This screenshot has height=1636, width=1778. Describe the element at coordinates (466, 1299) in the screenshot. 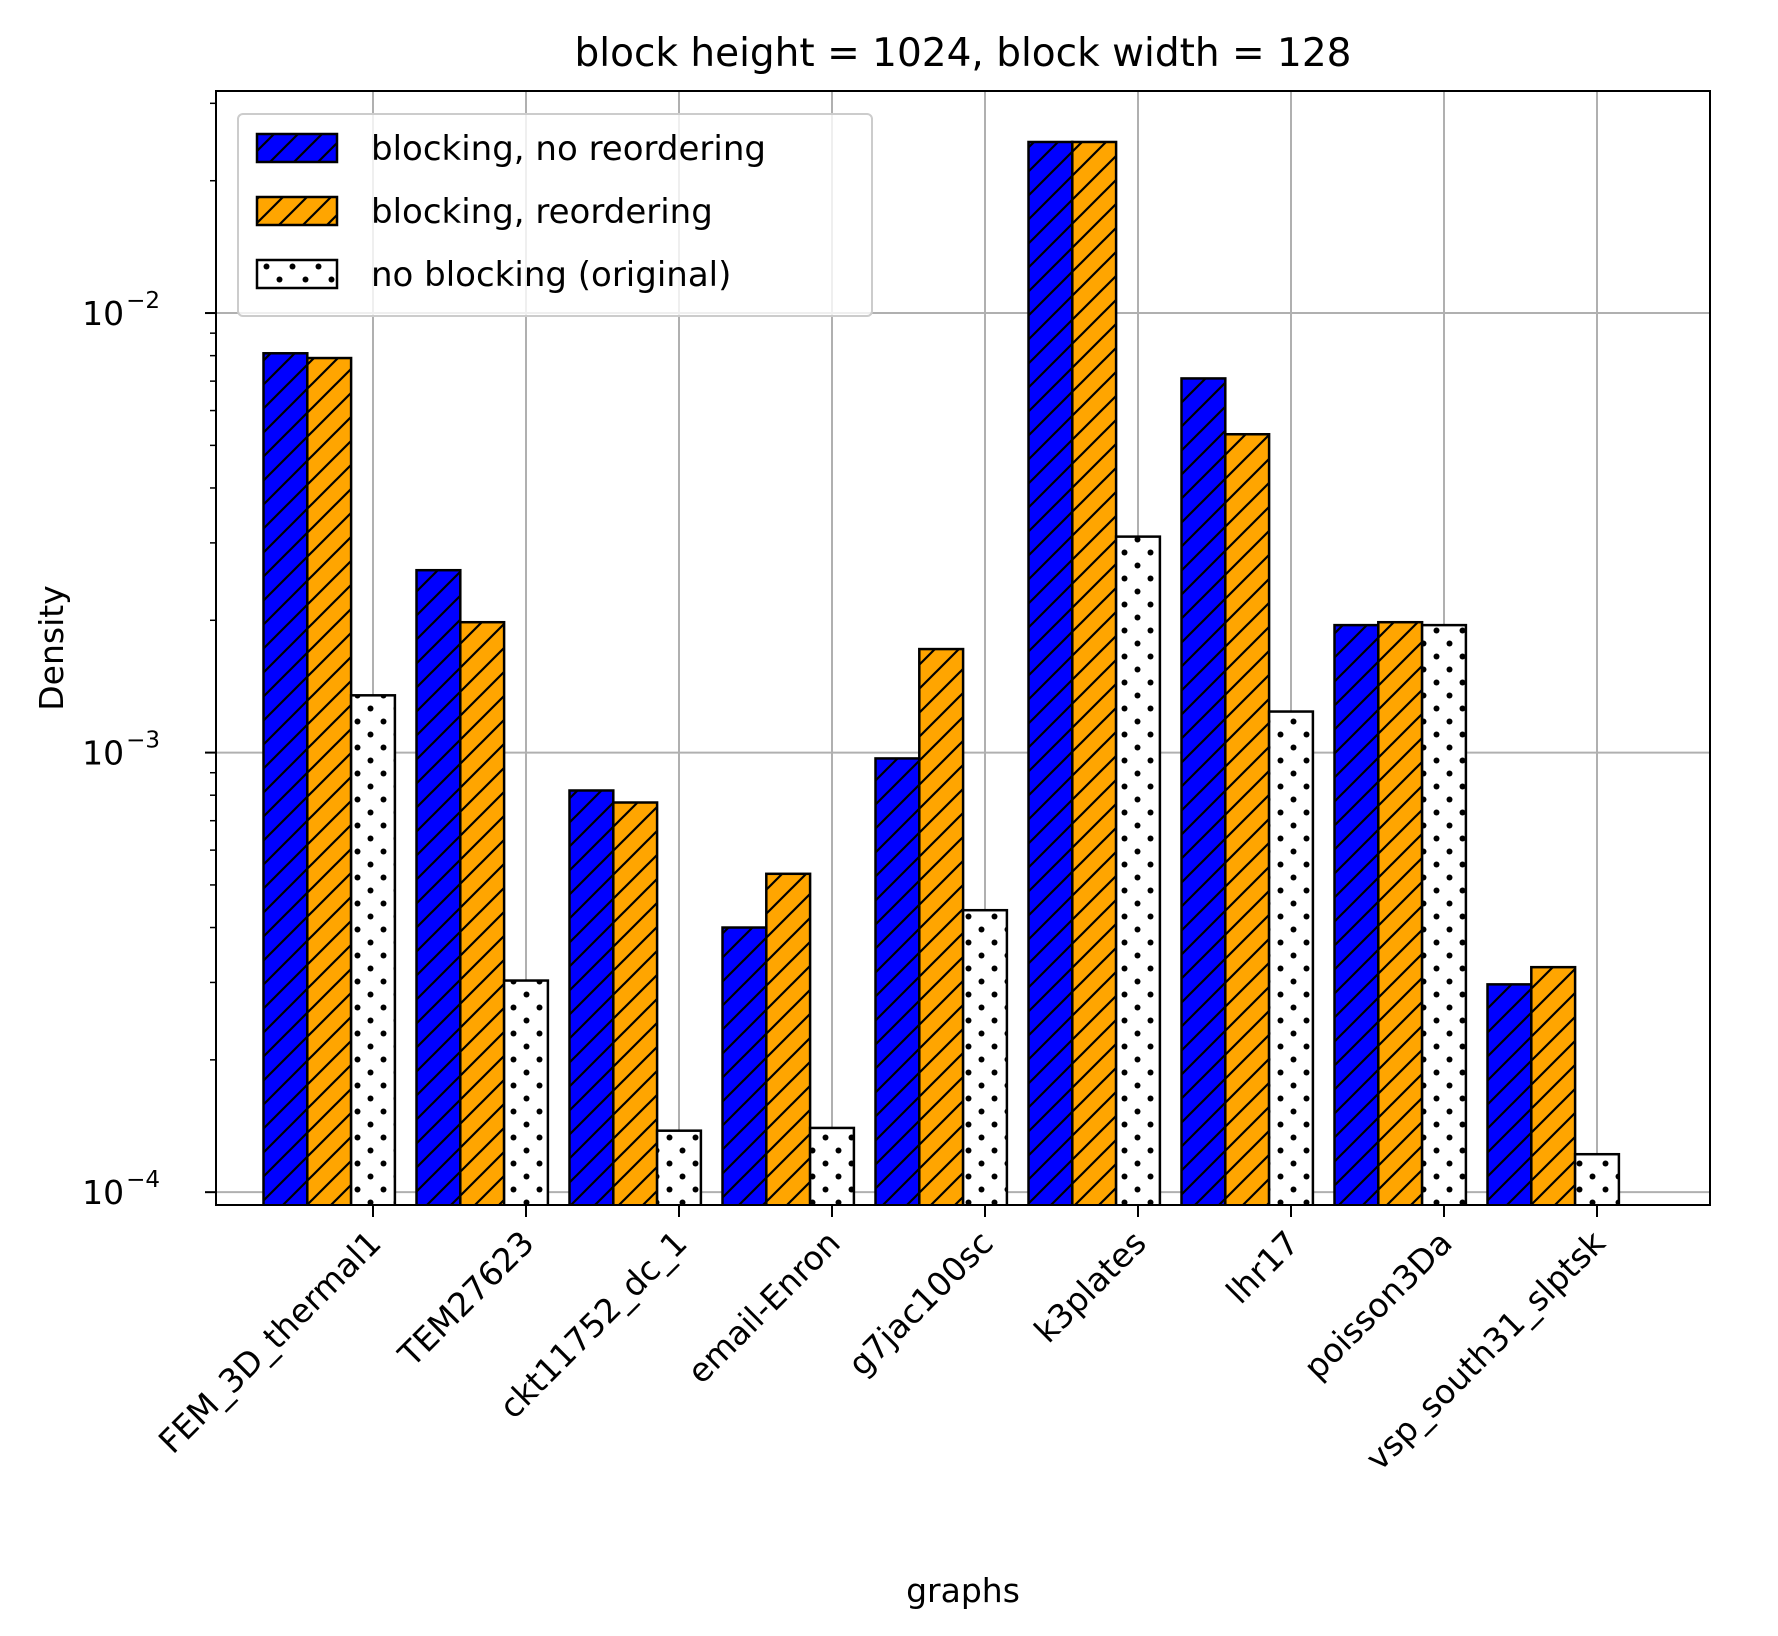

I see `x-tick-label: TEM27623` at that location.